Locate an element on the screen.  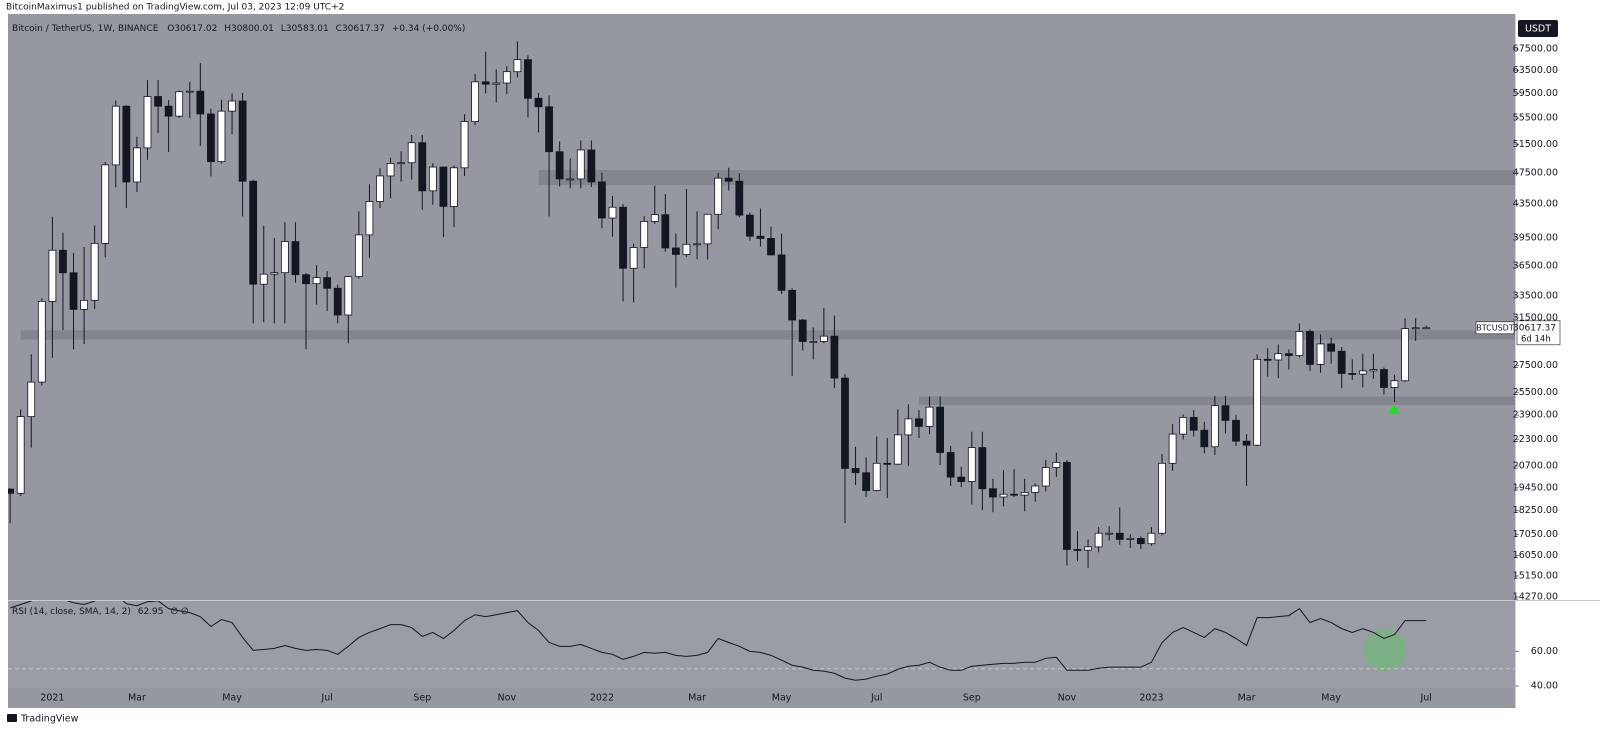
rsi-extra: ∅ ∅ is located at coordinates (179, 612).